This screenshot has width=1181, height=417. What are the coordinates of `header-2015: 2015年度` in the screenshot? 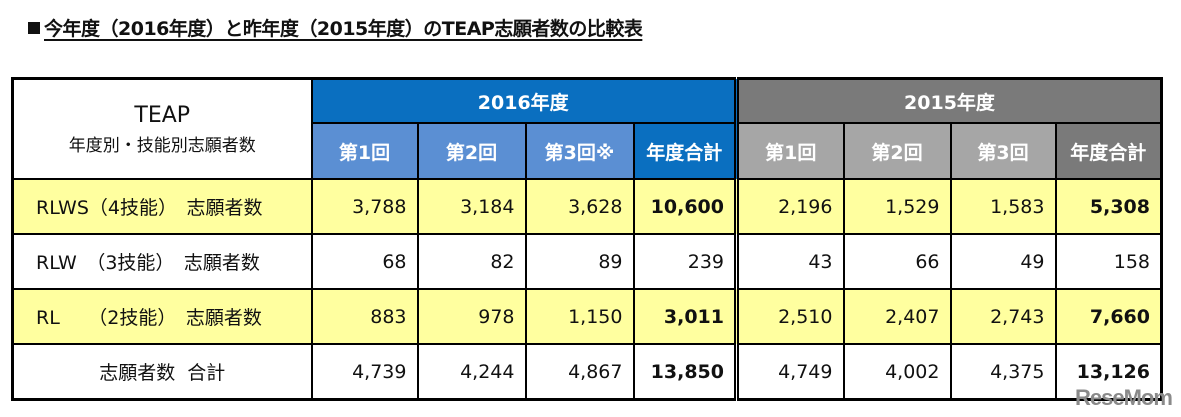 It's located at (948, 100).